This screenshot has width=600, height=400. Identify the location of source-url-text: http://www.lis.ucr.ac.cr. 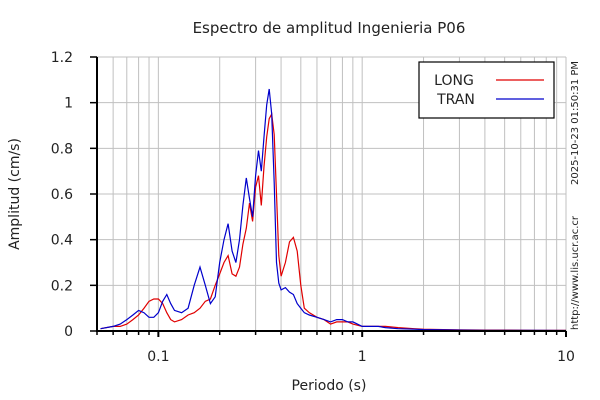
(575, 272).